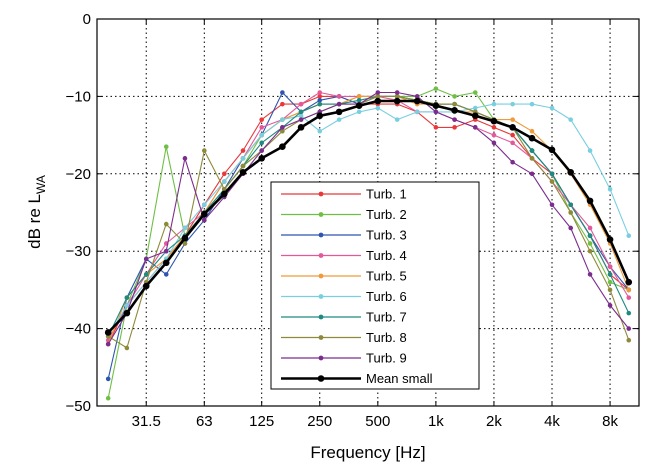 The height and width of the screenshot is (463, 650). What do you see at coordinates (344, 317) in the screenshot?
I see `legend-item: Turb. 7` at bounding box center [344, 317].